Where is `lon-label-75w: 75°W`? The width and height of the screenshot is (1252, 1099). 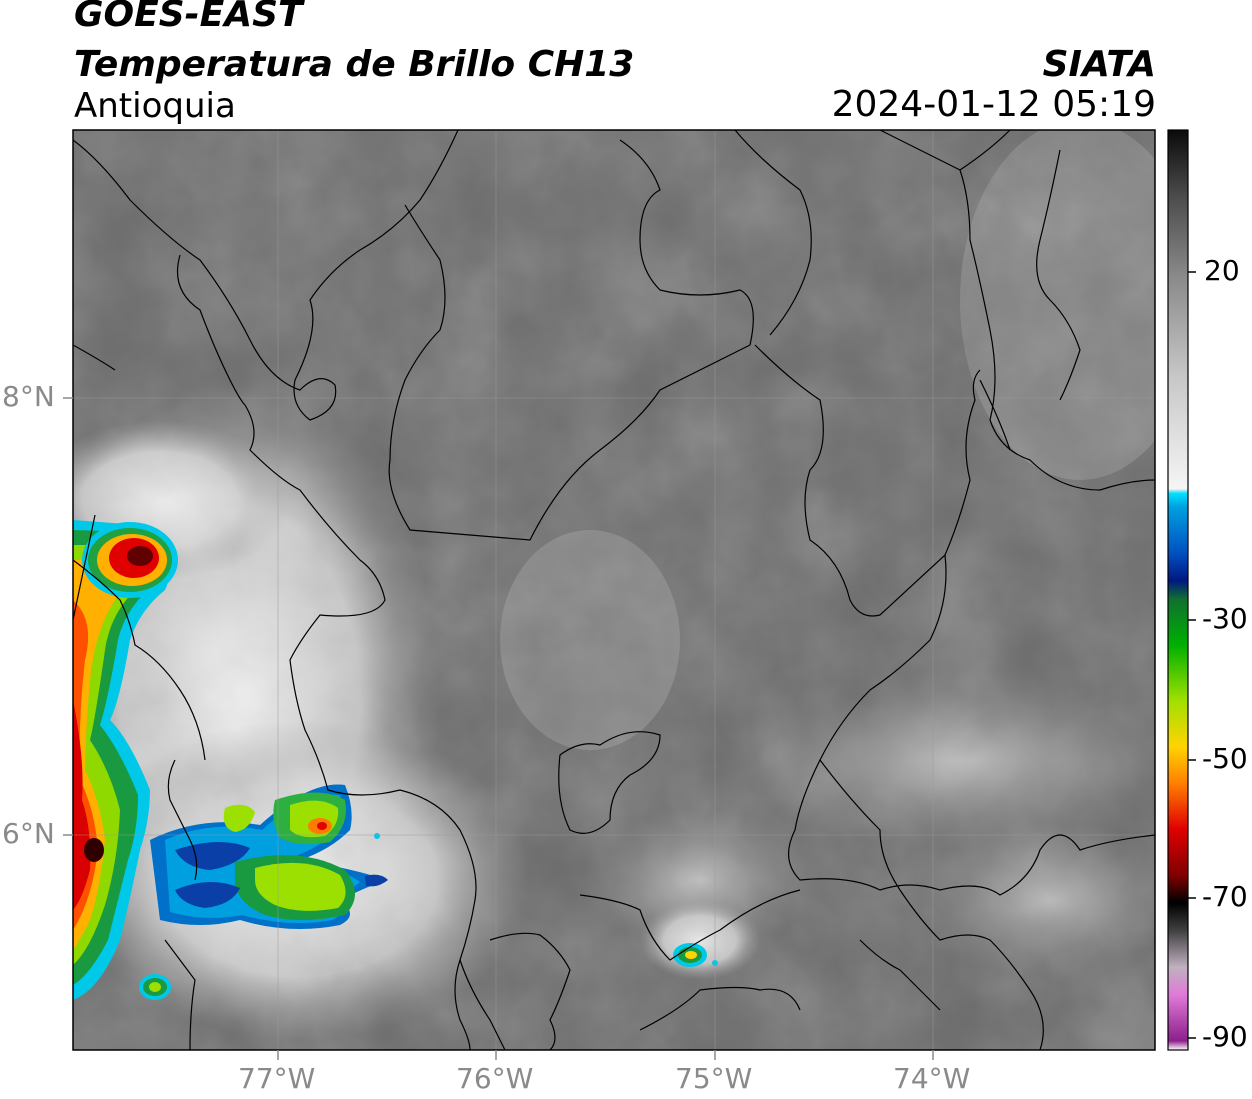
lon-label-75w: 75°W is located at coordinates (714, 1078).